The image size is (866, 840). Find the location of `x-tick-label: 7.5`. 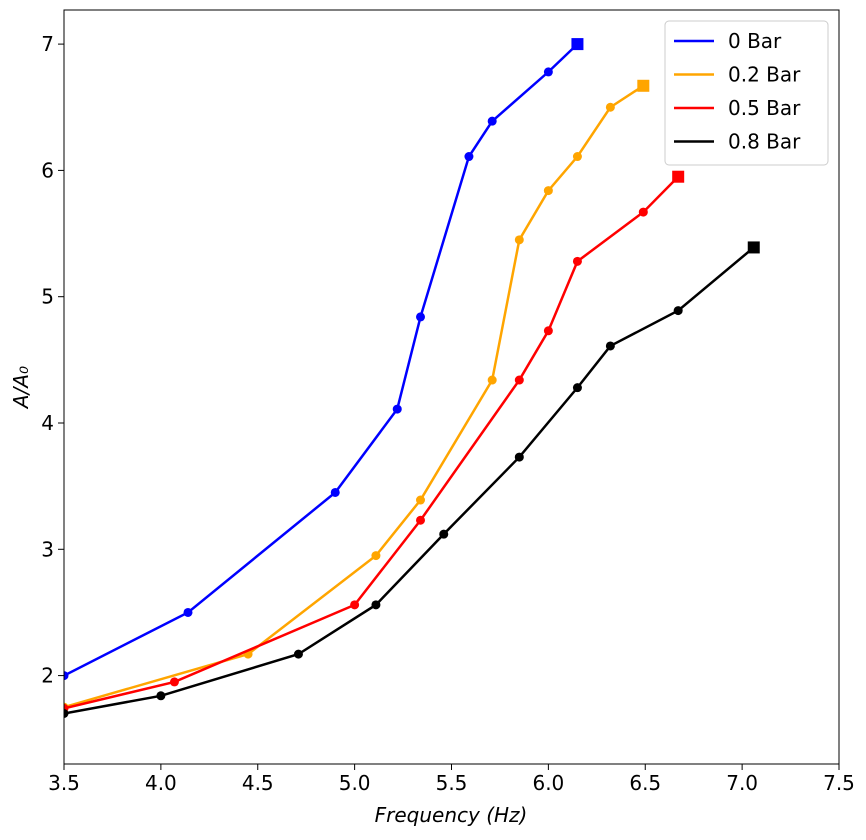

x-tick-label: 7.5 is located at coordinates (839, 783).